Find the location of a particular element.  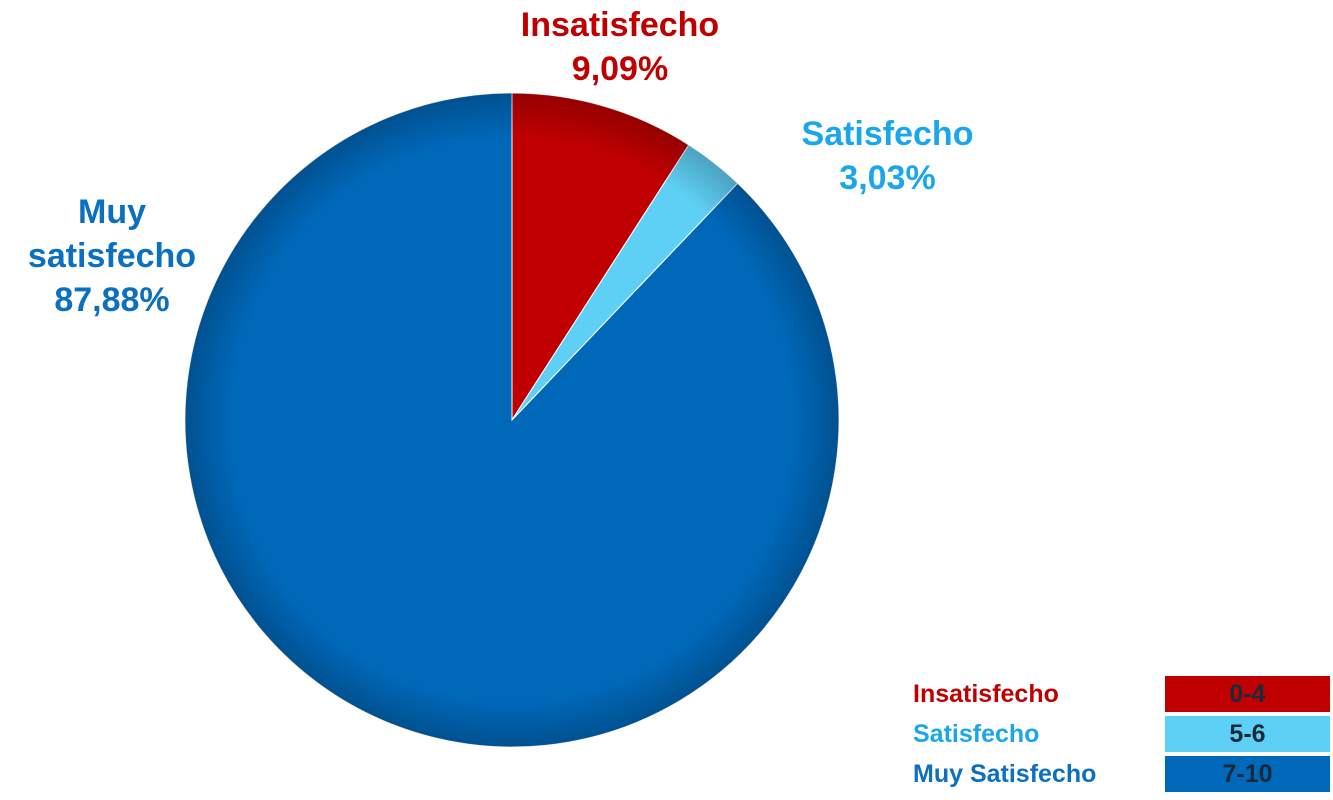

slice-label-insatisfecho-name: Insatisfecho is located at coordinates (620, 25).